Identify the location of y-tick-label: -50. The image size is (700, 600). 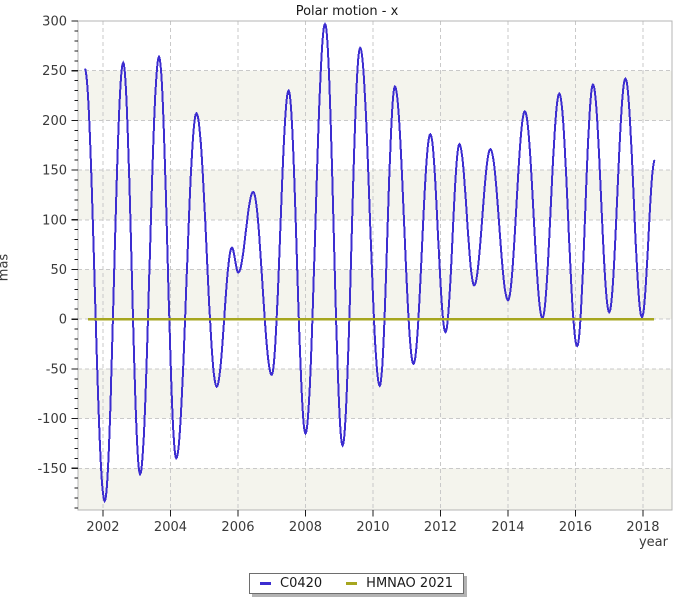
(56, 369).